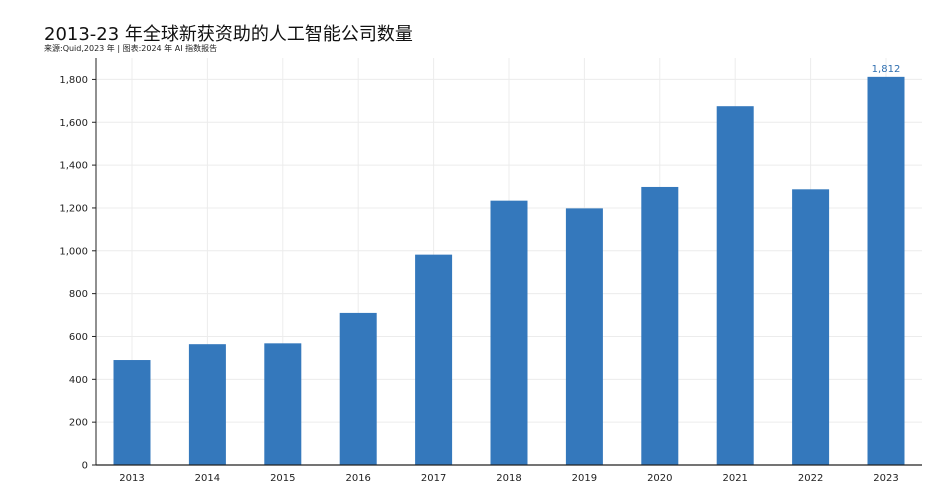  Describe the element at coordinates (131, 48) in the screenshot. I see `chart-subtitle: 来源:Quid,2023 年 | 图表:2024 年 AI 指数报告` at that location.